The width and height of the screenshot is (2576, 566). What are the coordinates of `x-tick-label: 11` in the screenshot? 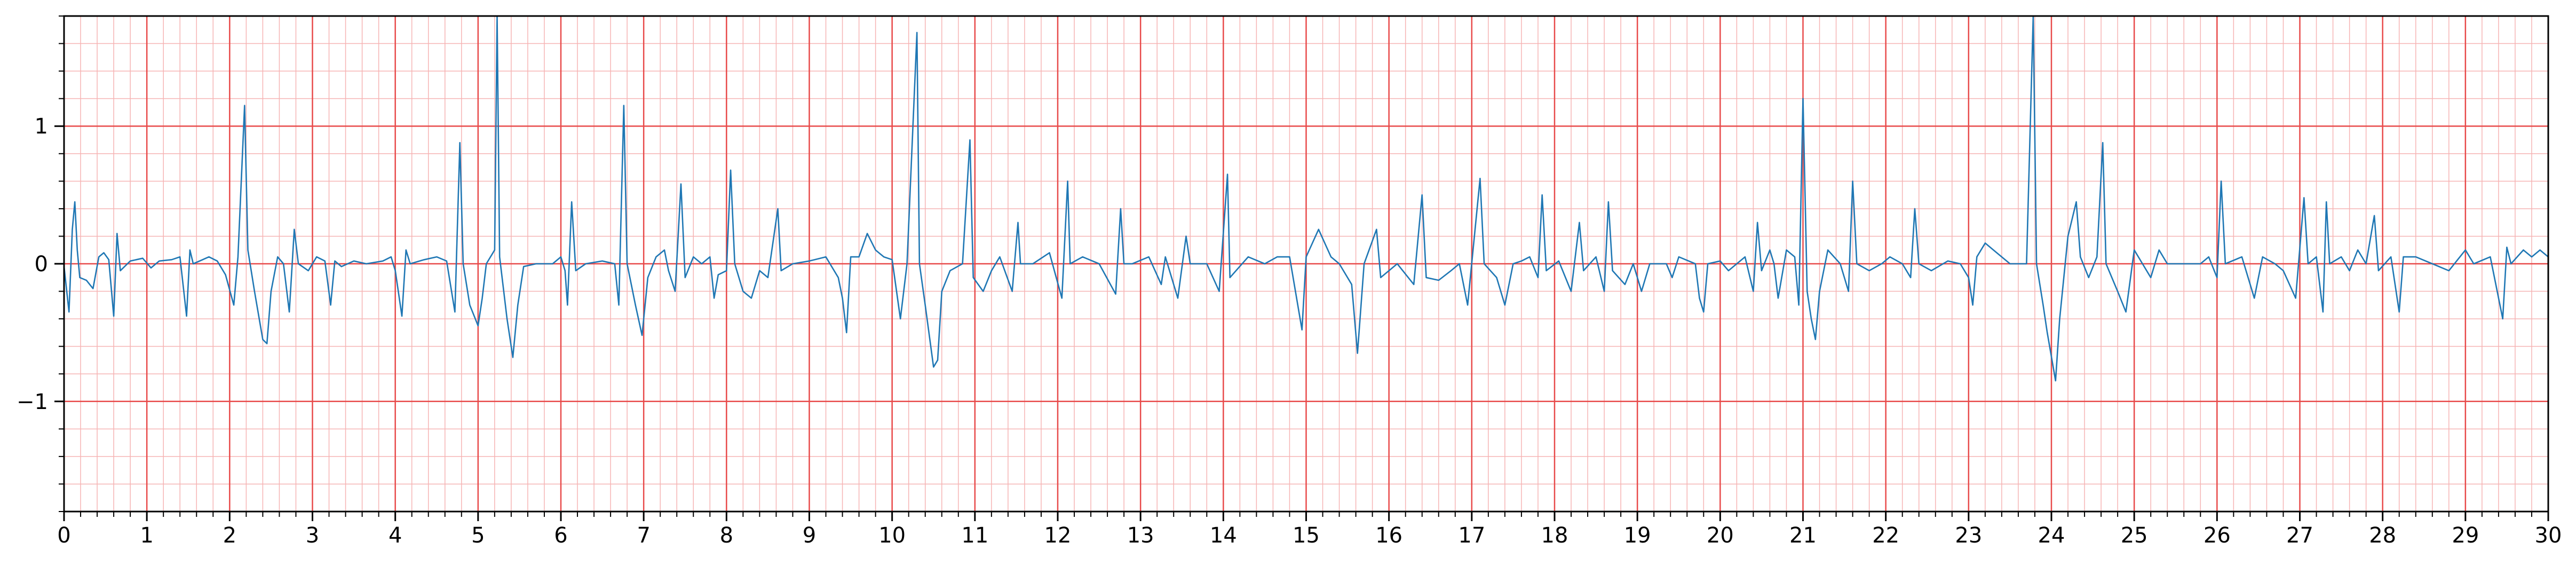 It's located at (975, 535).